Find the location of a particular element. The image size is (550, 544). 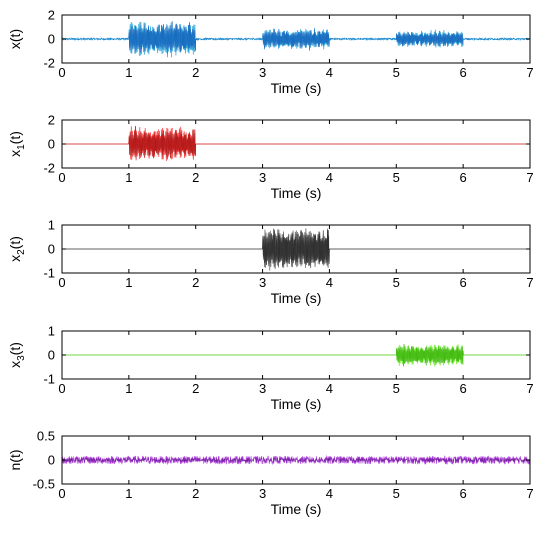

y-tick-label: -0.5 is located at coordinates (44, 484).